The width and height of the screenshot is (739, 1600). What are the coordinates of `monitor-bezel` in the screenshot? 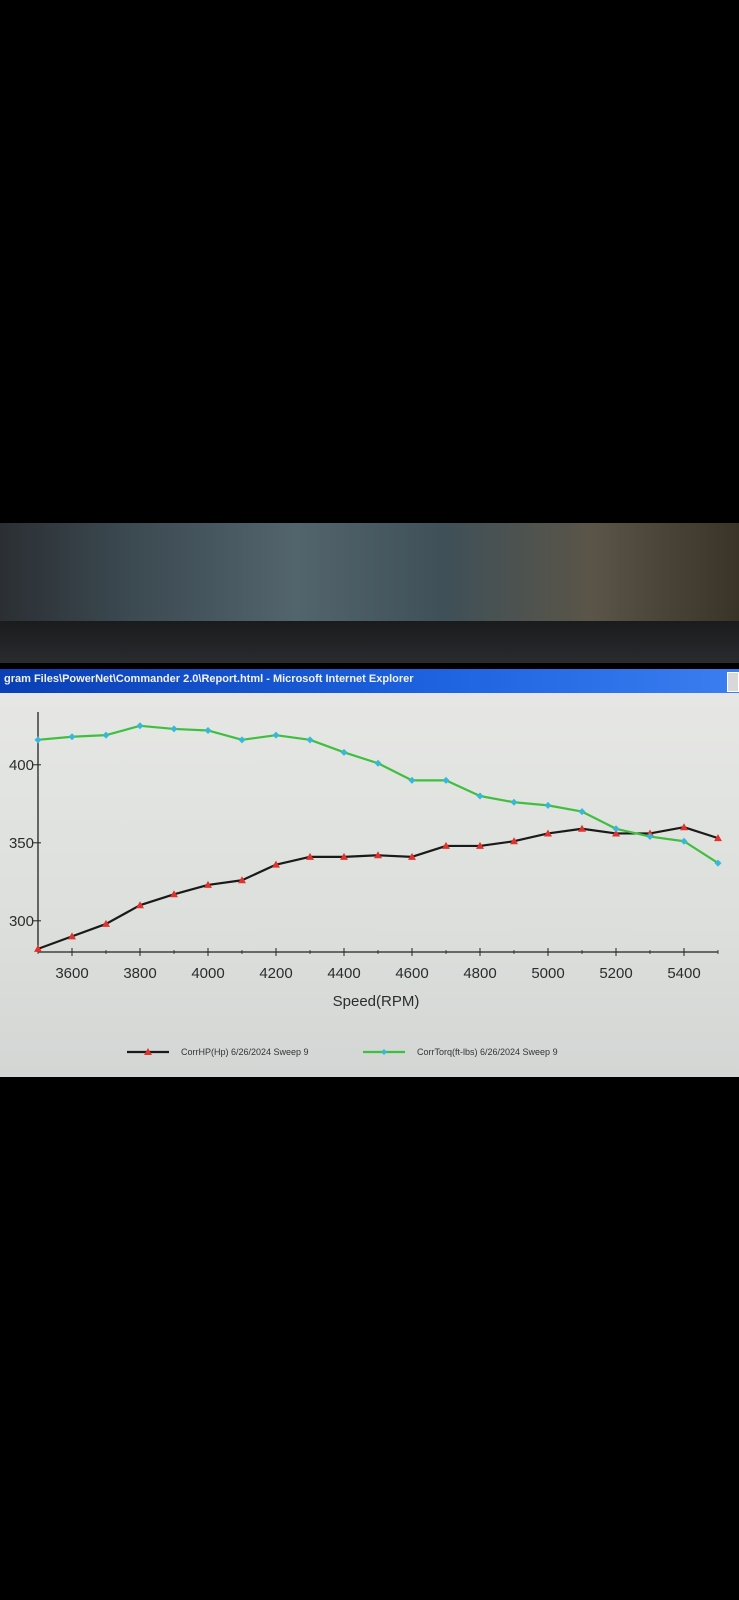 It's located at (369, 642).